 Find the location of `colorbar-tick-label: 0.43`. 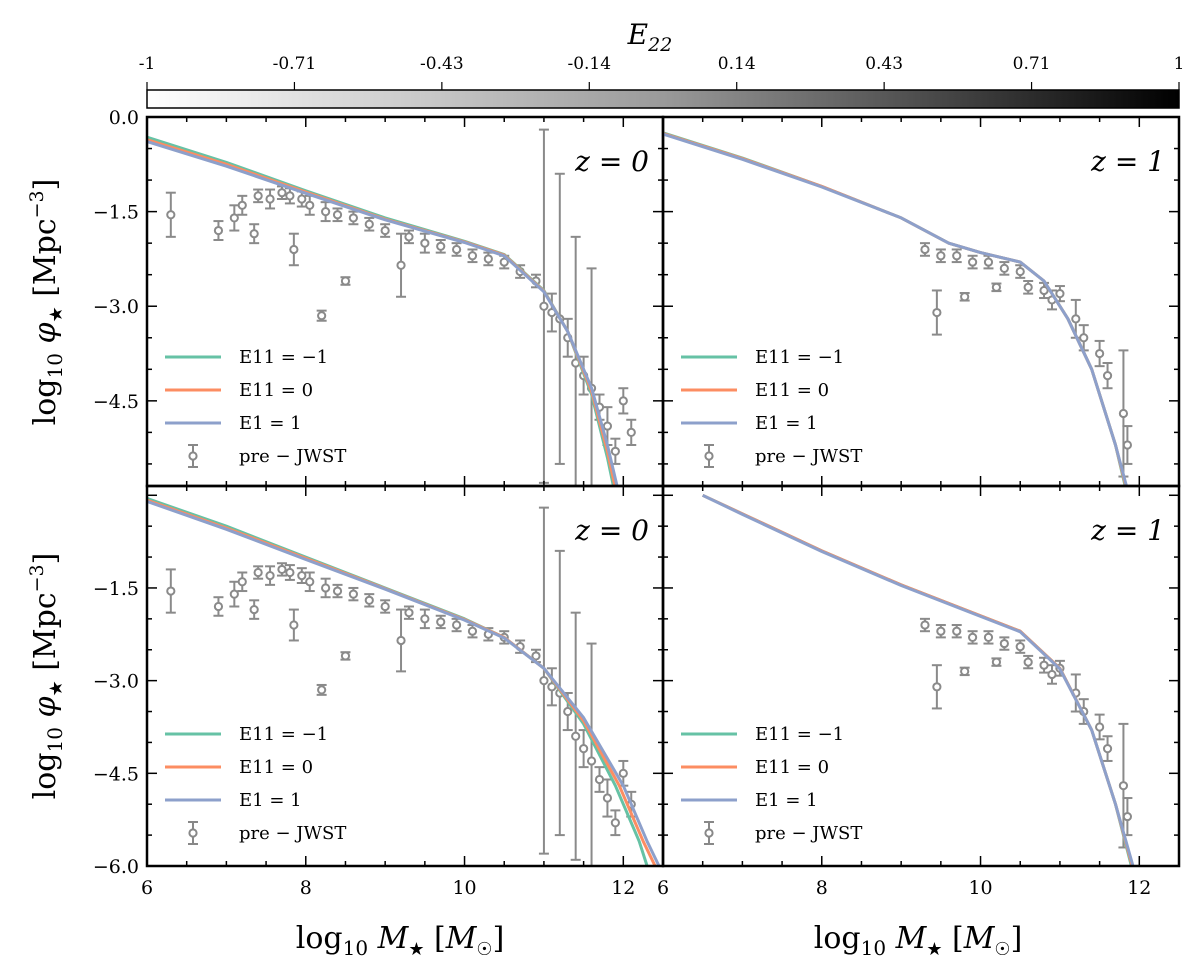

colorbar-tick-label: 0.43 is located at coordinates (884, 64).